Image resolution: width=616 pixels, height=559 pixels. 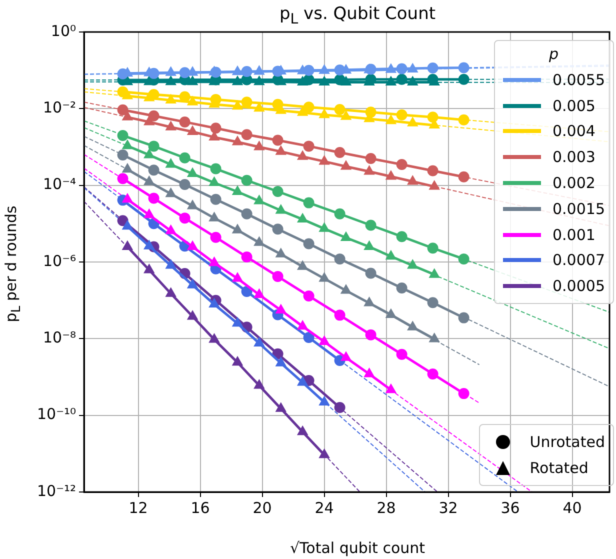 I want to click on legend-label: 0.0005, so click(x=578, y=286).